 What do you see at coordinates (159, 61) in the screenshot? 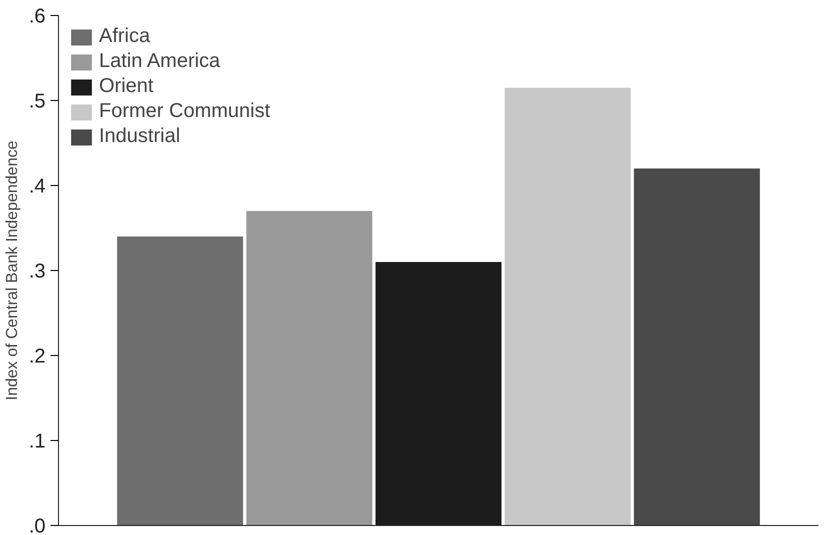
I see `legend-label: Latin America` at bounding box center [159, 61].